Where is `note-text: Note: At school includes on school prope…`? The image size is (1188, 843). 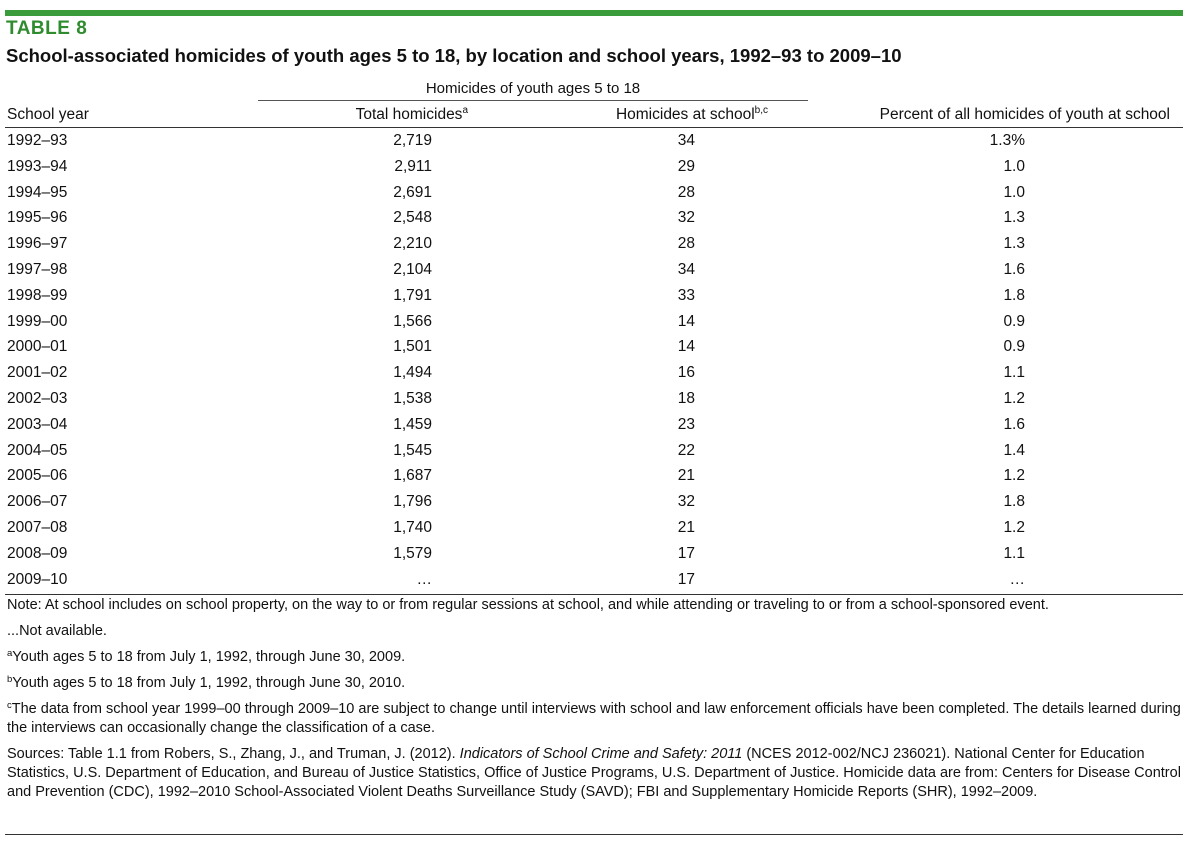
note-text: Note: At school includes on school prope… is located at coordinates (528, 605).